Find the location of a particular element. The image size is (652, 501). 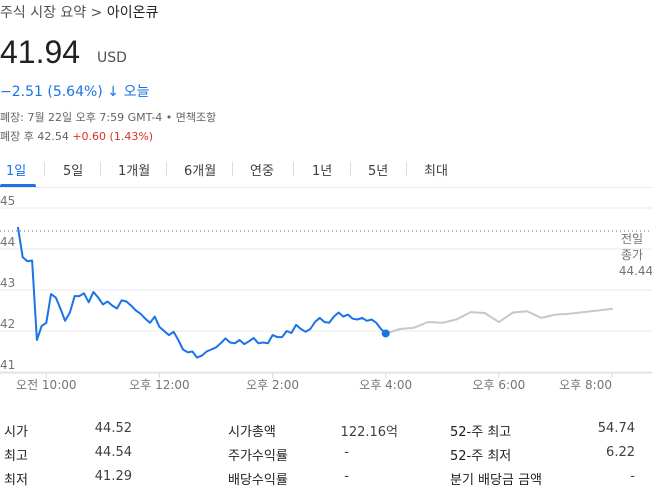

market-closed-info: 폐장: 7월 22일 오후 7:59 GMT-4 • 면책조항 is located at coordinates (108, 117).